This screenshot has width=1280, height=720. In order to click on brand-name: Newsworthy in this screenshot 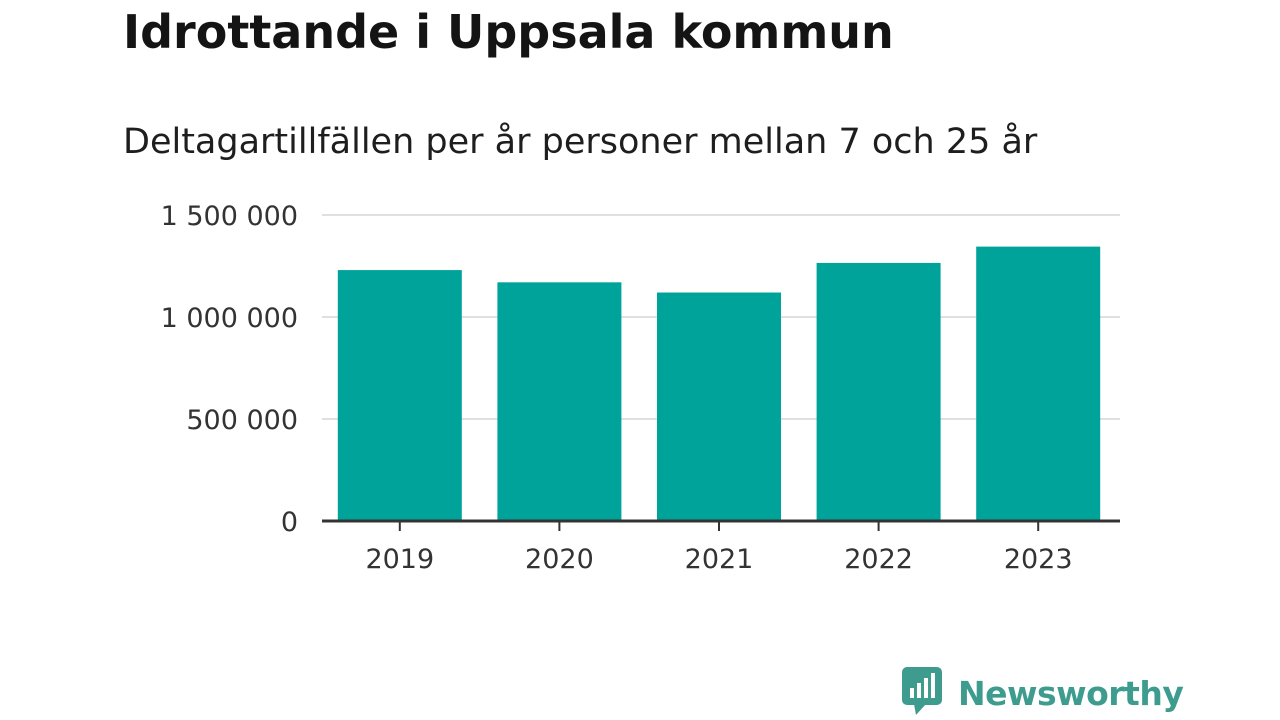, I will do `click(1071, 693)`.